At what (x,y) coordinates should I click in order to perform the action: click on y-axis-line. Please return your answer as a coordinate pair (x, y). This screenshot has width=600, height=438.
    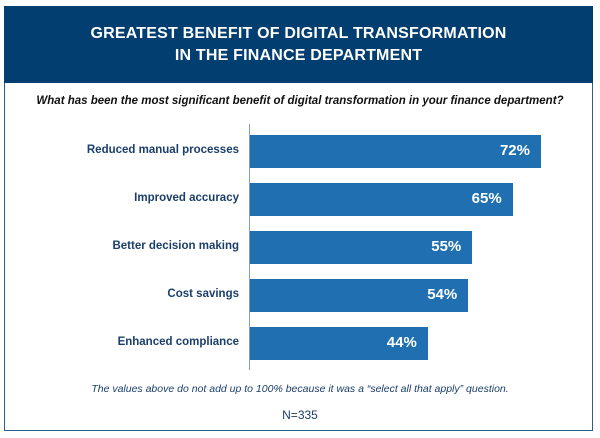
    Looking at the image, I should click on (249, 247).